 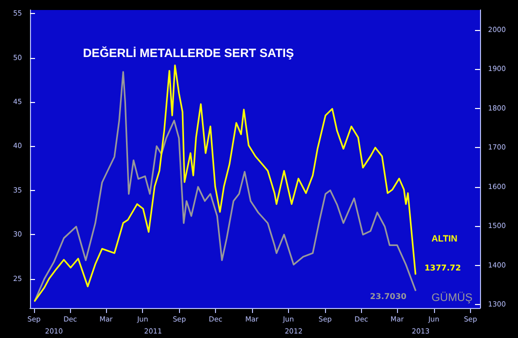 What do you see at coordinates (188, 53) in the screenshot?
I see `text: DEĞERLİ METALLERDE SERT SATIŞ` at bounding box center [188, 53].